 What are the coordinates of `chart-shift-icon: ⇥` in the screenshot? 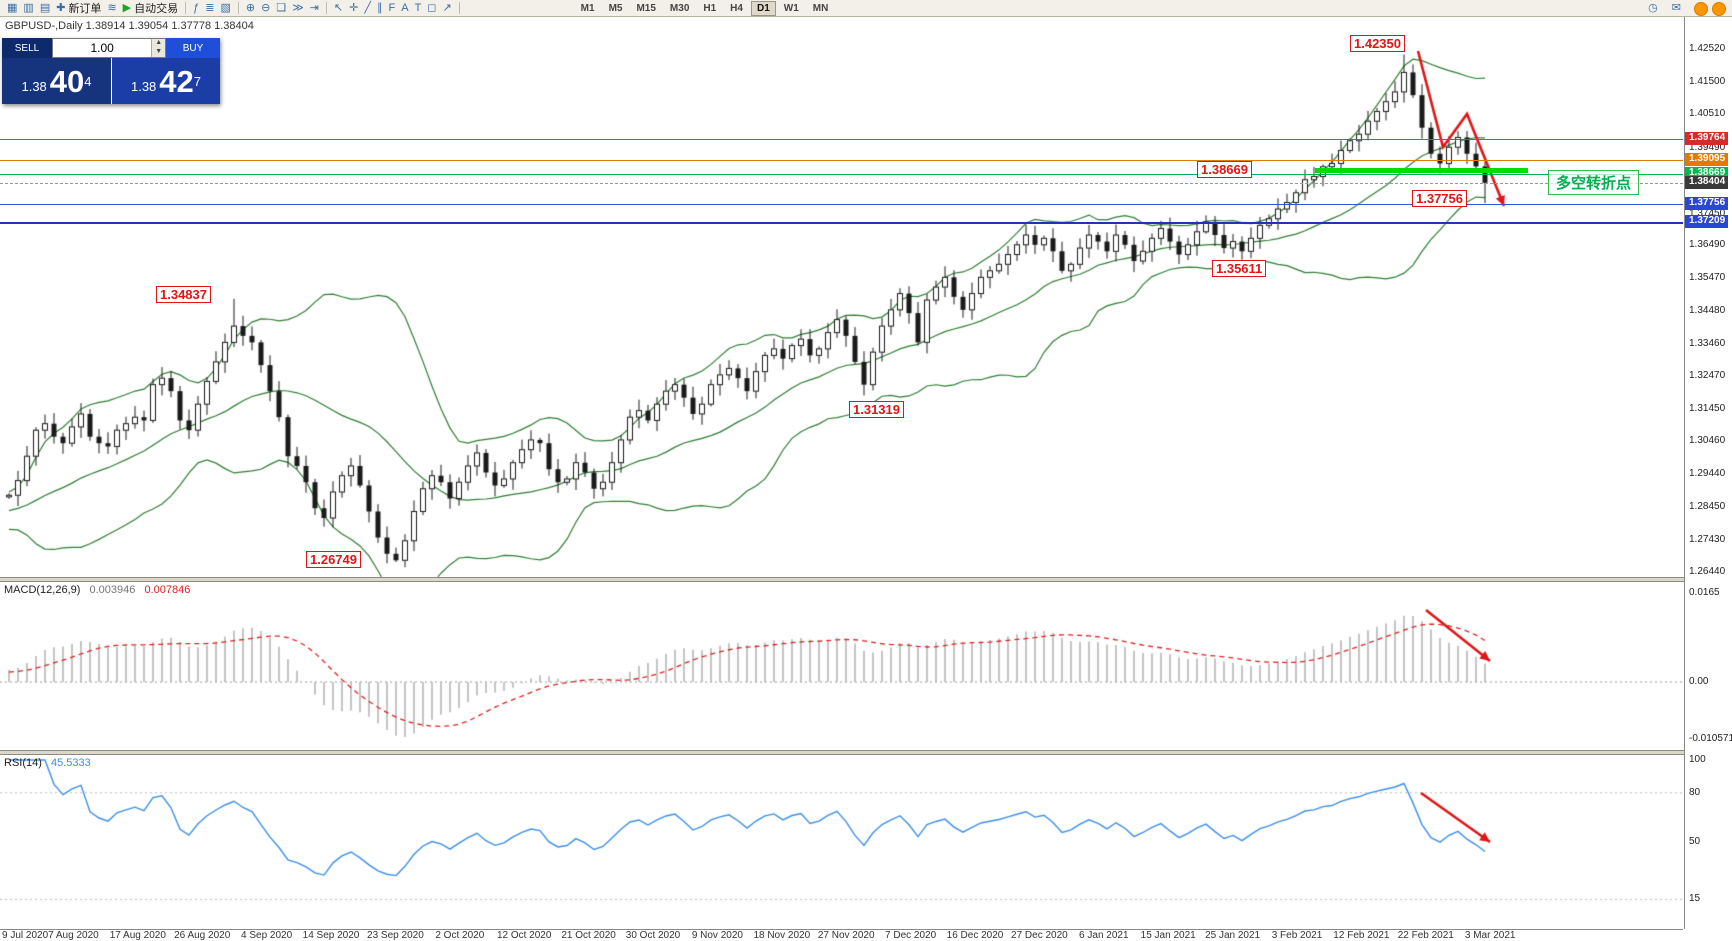 It's located at (314, 7).